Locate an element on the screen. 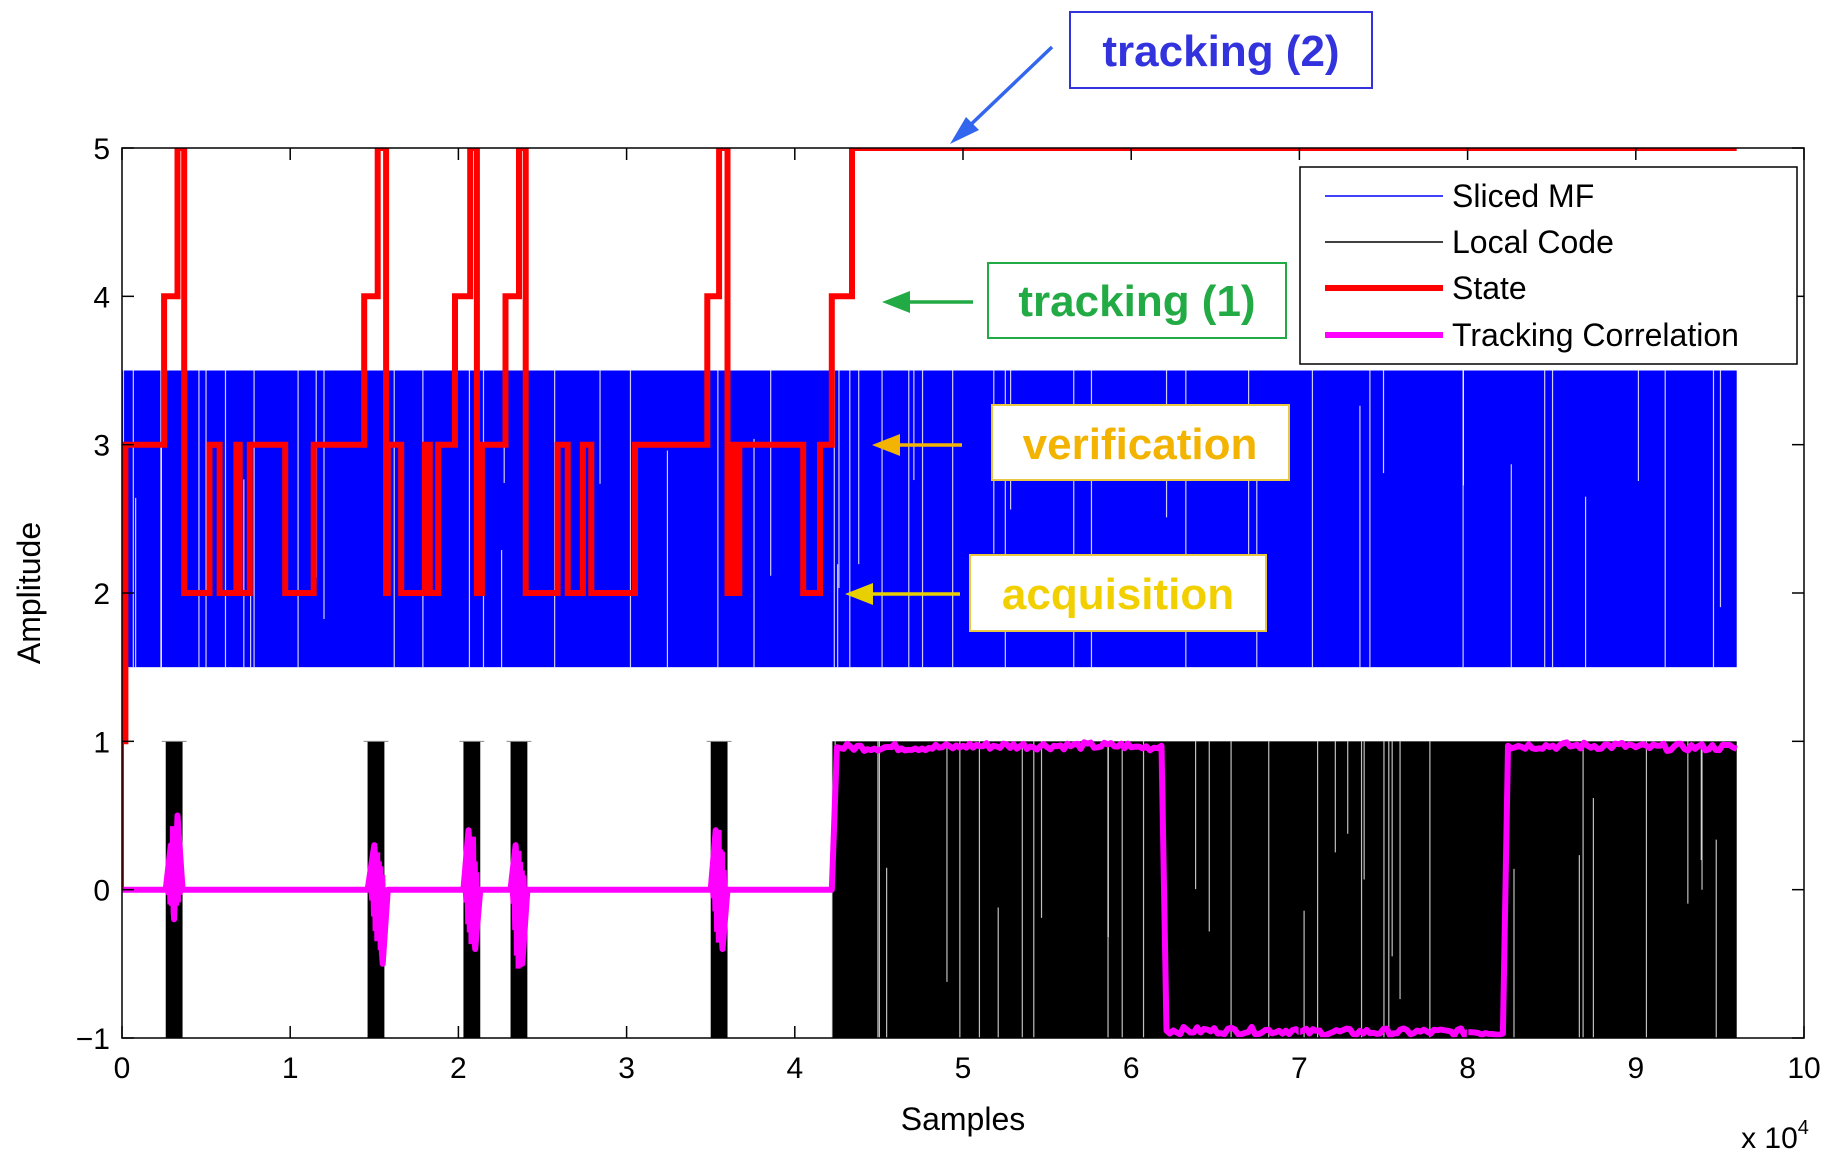 The width and height of the screenshot is (1844, 1154). y-tick-label: −1 is located at coordinates (93, 1039).